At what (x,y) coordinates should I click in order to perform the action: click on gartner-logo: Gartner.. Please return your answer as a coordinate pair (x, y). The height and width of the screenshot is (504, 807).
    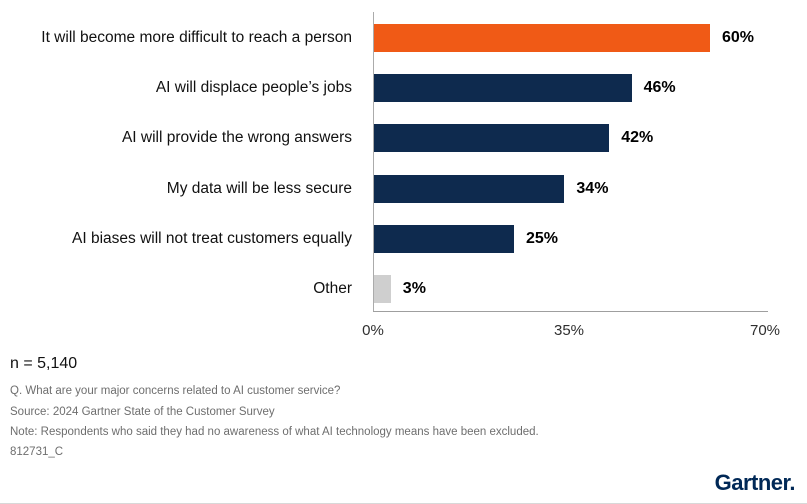
    Looking at the image, I should click on (755, 482).